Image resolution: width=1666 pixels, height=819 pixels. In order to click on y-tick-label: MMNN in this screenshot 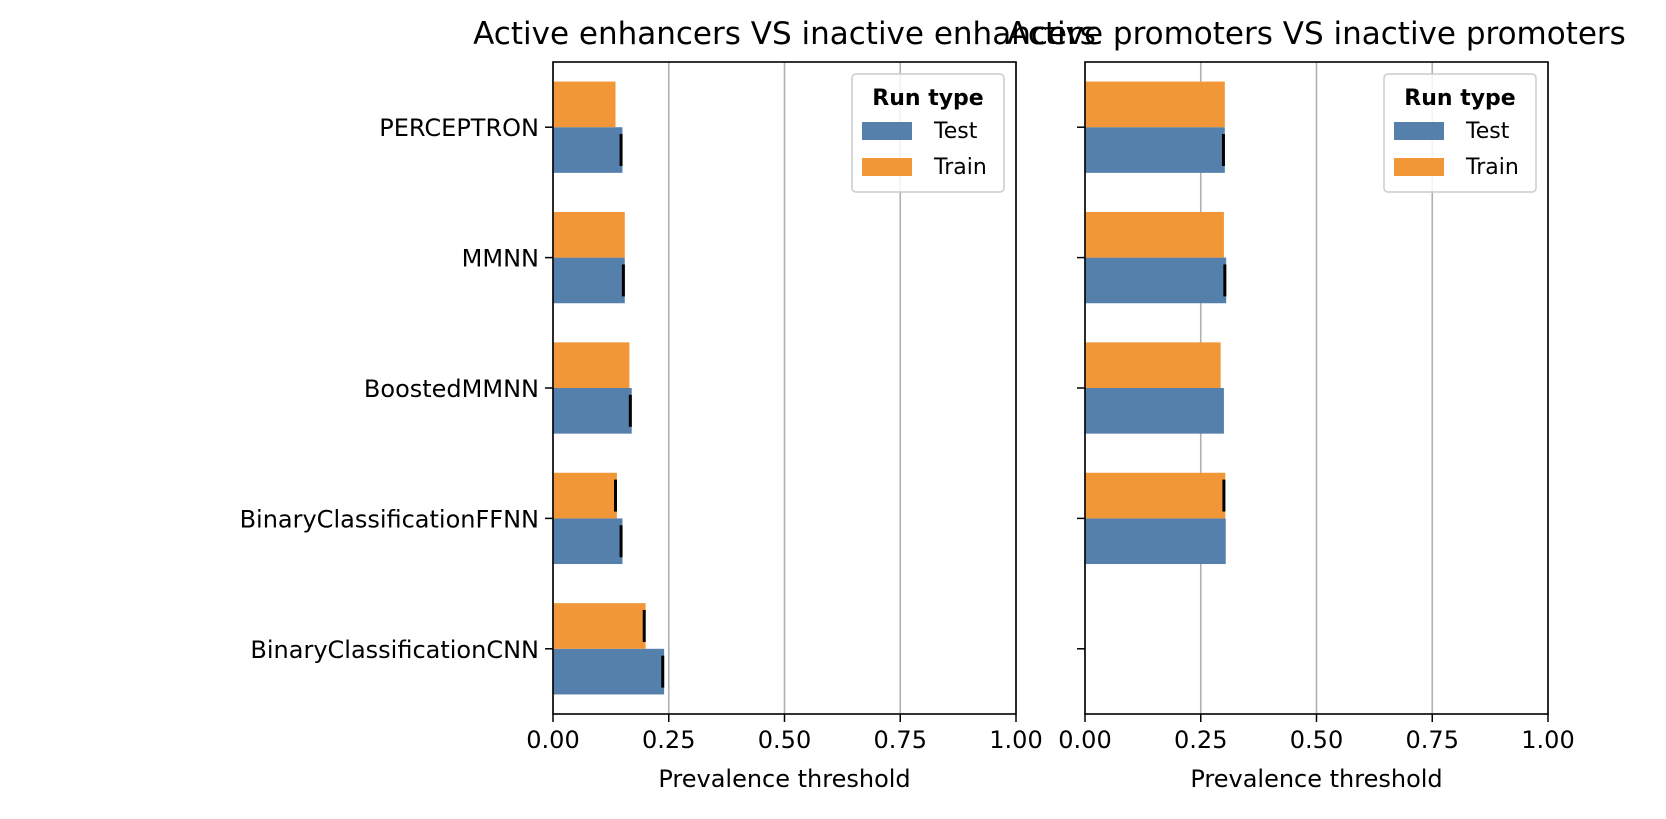, I will do `click(500, 259)`.